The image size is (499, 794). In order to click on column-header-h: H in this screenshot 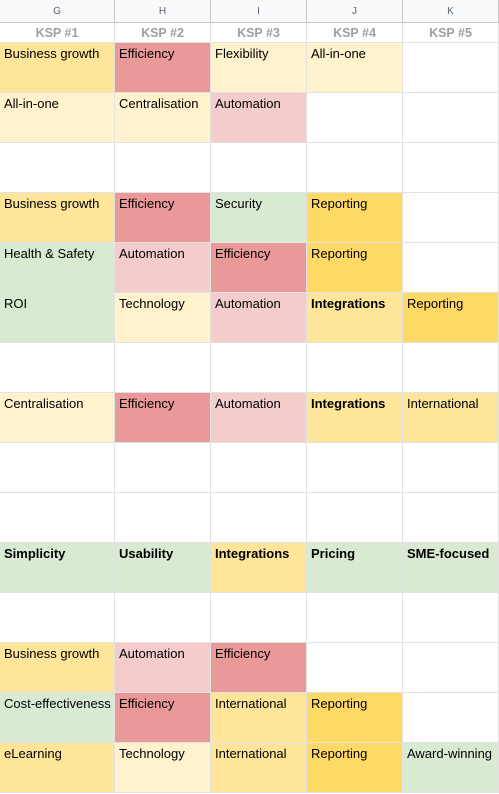, I will do `click(163, 11)`.